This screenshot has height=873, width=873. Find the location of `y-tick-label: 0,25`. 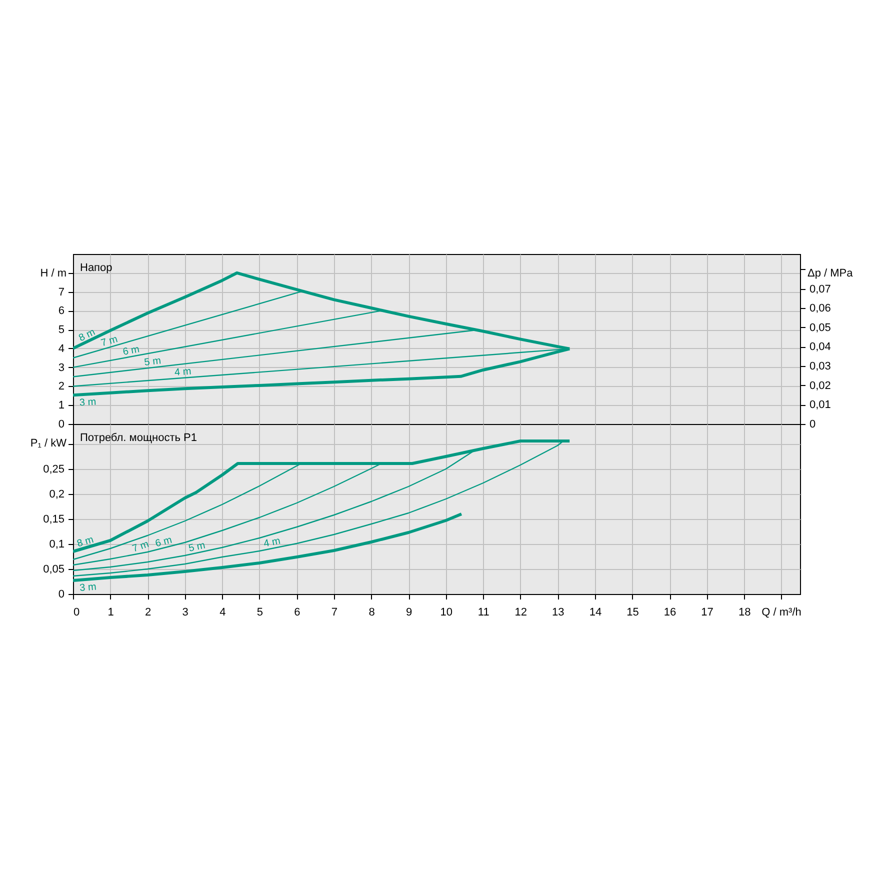

y-tick-label: 0,25 is located at coordinates (53, 470).